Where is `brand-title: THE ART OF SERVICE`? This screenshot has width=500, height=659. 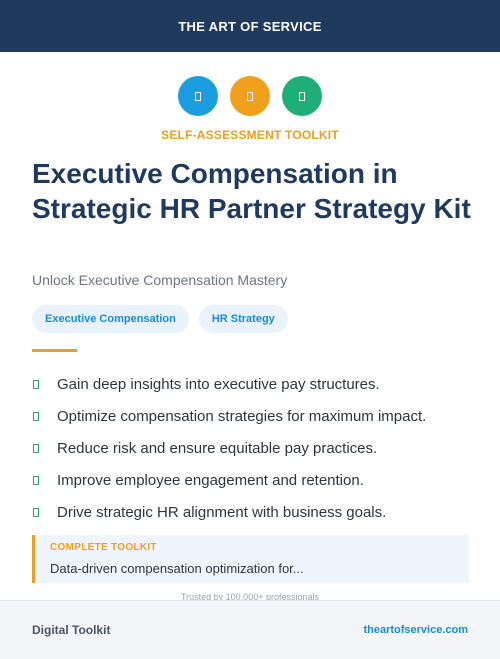 brand-title: THE ART OF SERVICE is located at coordinates (250, 26).